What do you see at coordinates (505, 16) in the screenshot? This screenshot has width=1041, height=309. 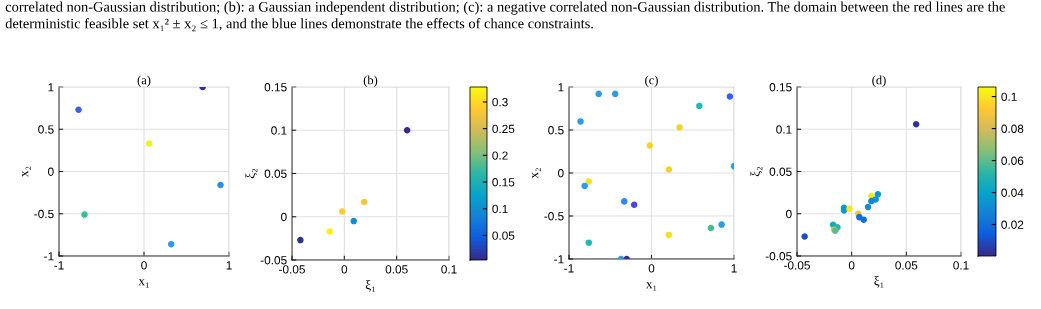 I see `text: correlated non-Gaussian distribution; (b): a Gaussian independent distribution; (c): a negative correlated non-Gaussian distribution. The domain between the red lines are the deterministic feasible set x₁² ± x₂ ≤ 1, and the blue lines demonstrate the effects of chance constraints.` at bounding box center [505, 16].